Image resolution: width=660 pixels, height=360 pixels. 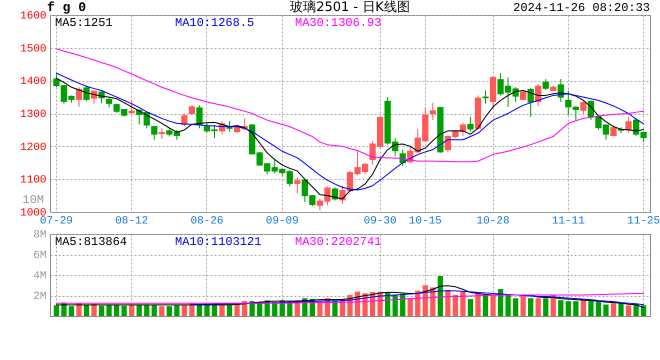 I want to click on y-tick-label: 1100, so click(x=33, y=180).